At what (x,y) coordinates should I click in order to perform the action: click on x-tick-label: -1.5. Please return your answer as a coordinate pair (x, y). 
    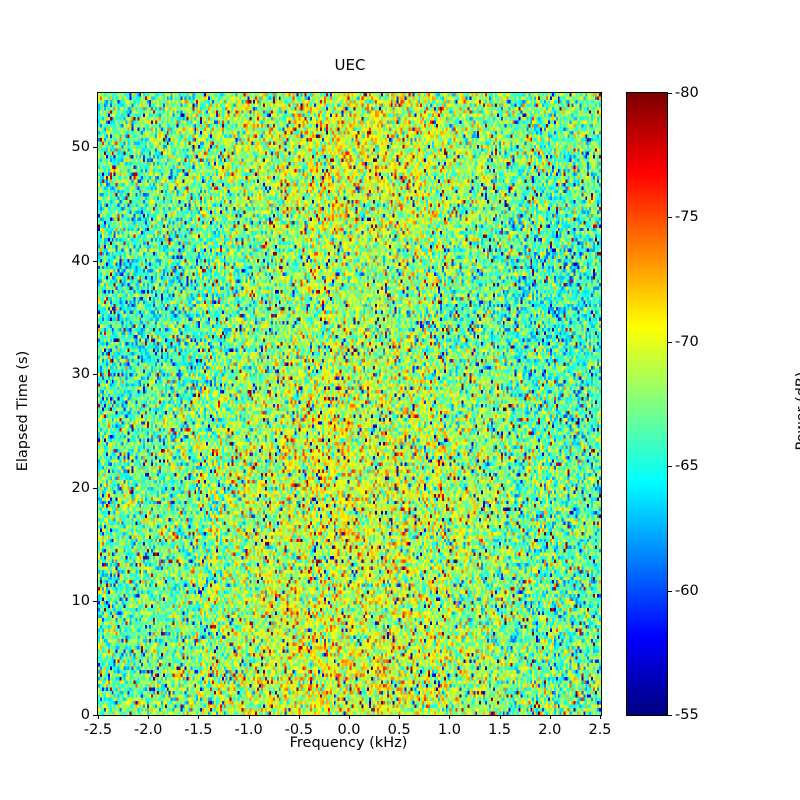
    Looking at the image, I should click on (198, 730).